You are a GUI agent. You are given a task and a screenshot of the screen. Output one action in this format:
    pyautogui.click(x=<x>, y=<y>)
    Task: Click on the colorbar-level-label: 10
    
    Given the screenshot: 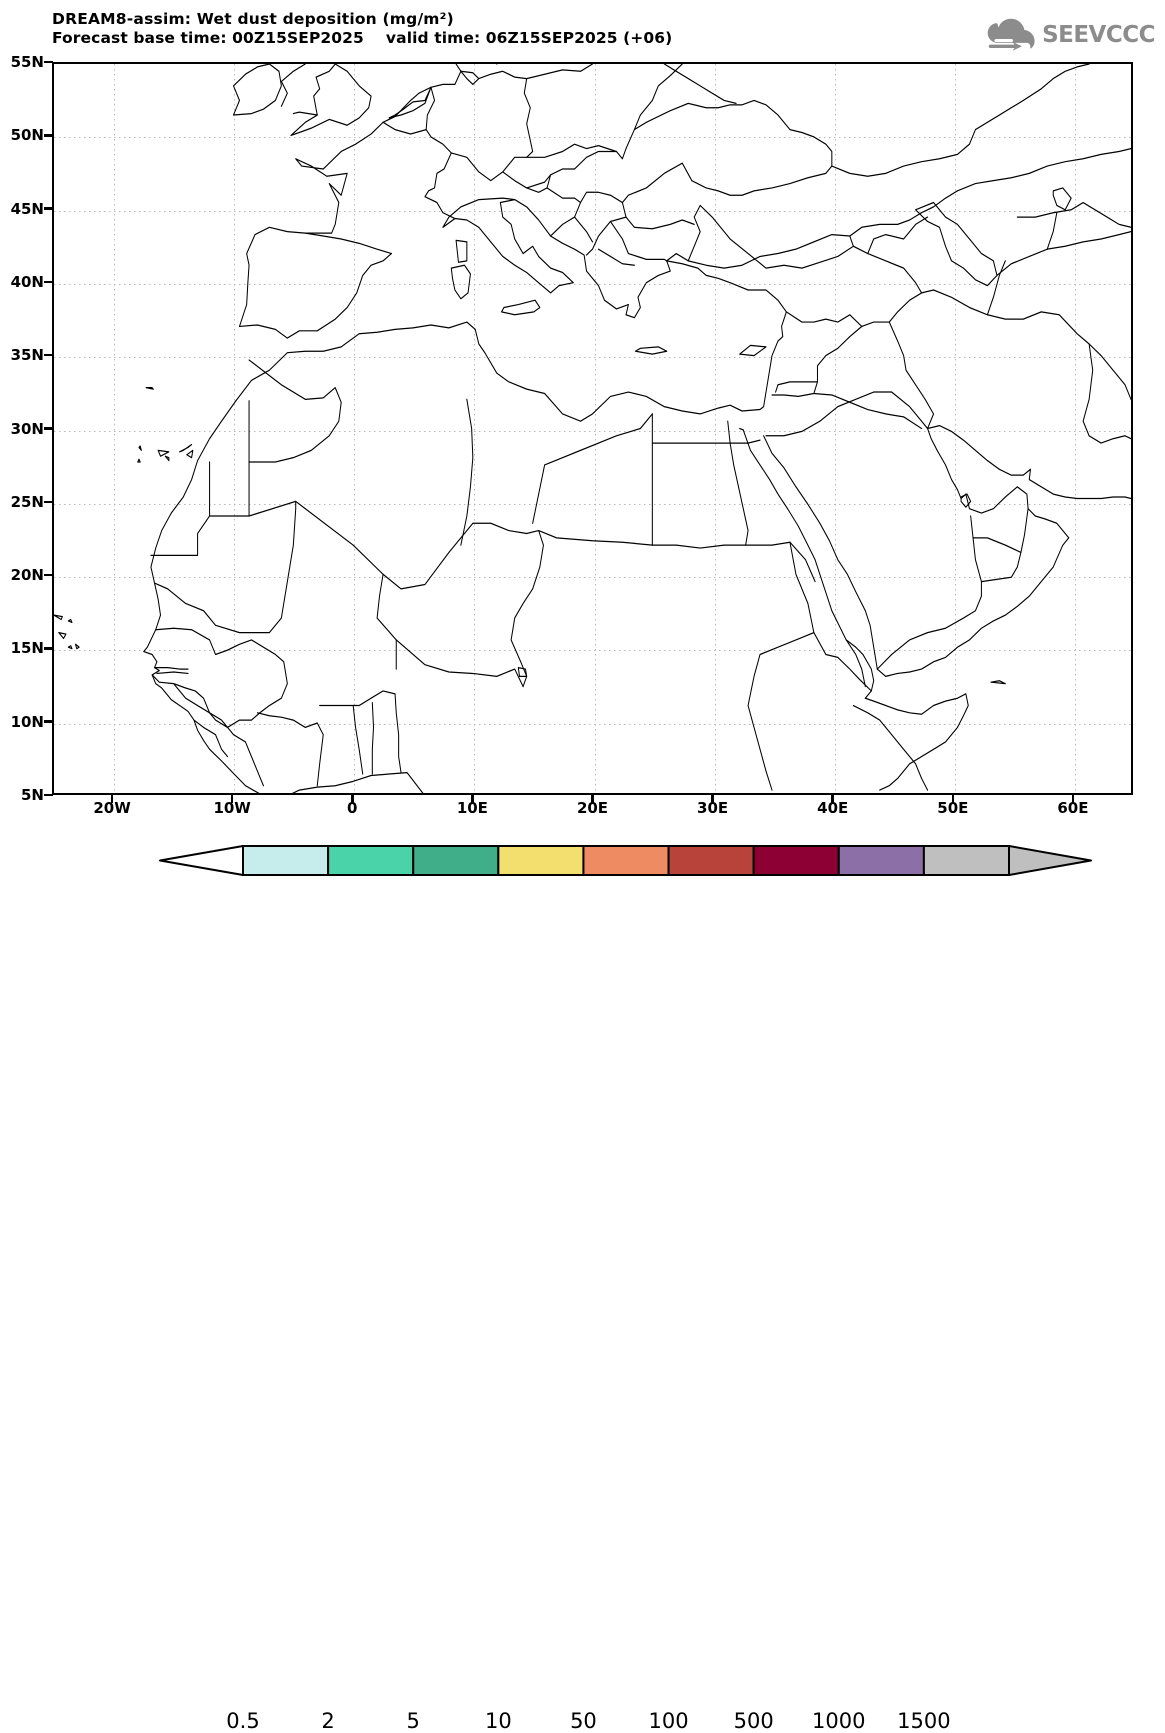 What is the action you would take?
    pyautogui.click(x=498, y=1721)
    